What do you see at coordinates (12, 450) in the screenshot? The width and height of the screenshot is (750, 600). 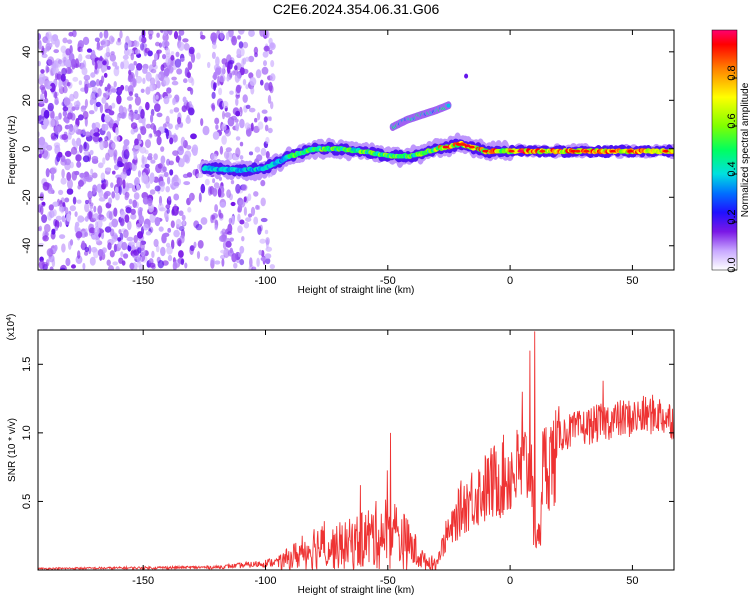 I see `snr-y-axis-label: SNR (10 * v/v)` at bounding box center [12, 450].